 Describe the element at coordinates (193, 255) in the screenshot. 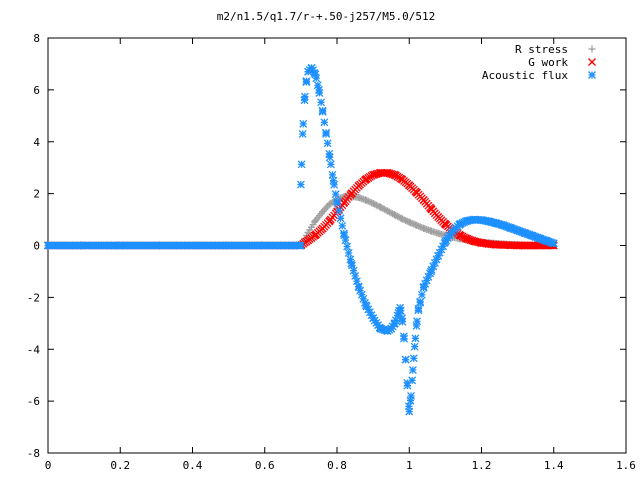

I see `x-tick: 0.4` at that location.